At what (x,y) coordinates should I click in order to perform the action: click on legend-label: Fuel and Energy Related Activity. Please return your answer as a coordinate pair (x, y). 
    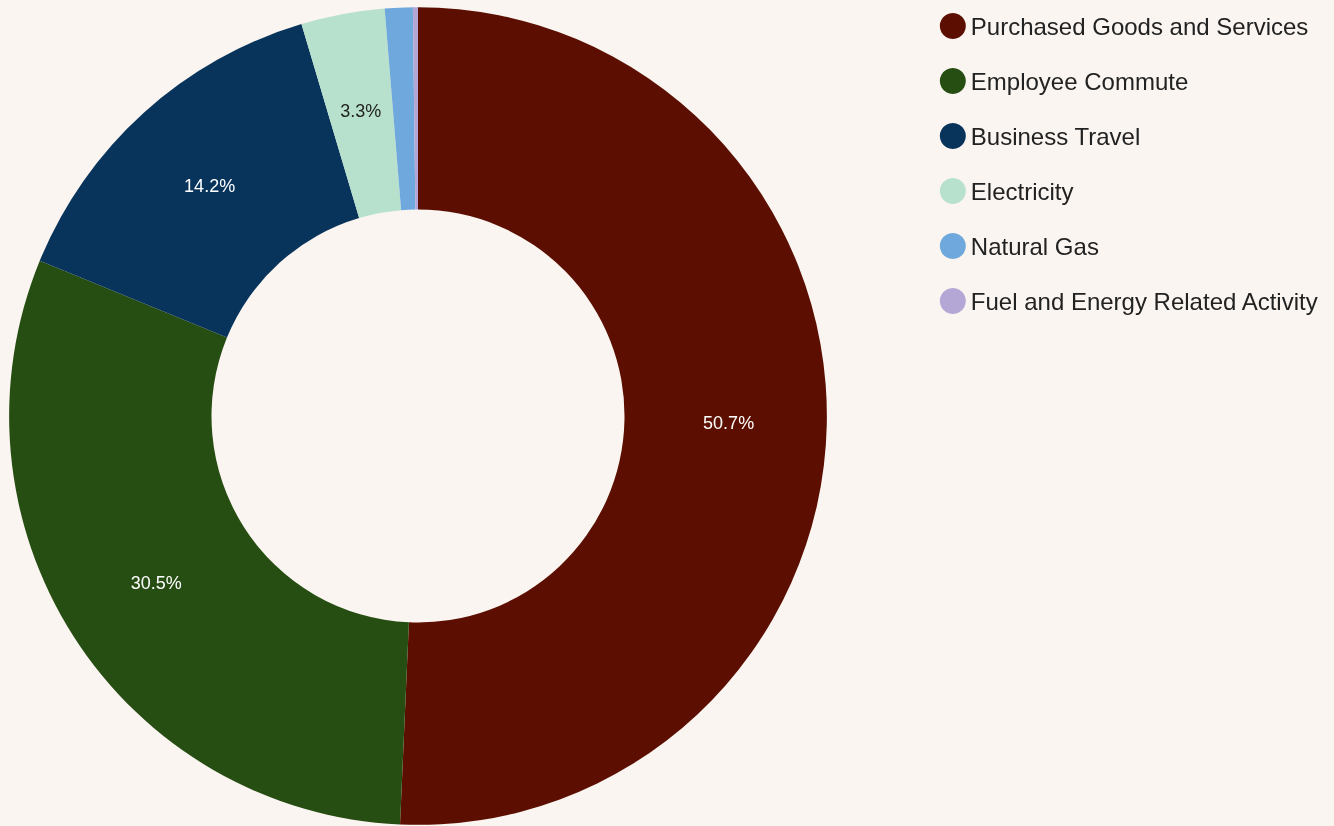
    Looking at the image, I should click on (1144, 301).